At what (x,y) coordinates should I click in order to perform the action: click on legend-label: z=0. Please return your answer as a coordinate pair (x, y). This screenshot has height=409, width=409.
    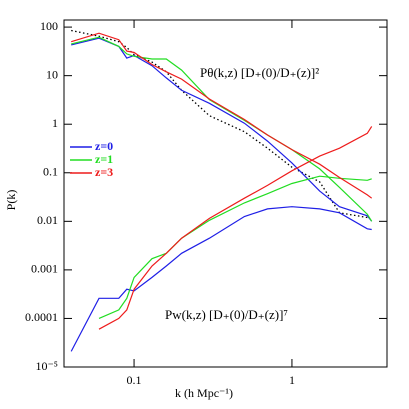
    Looking at the image, I should click on (104, 146).